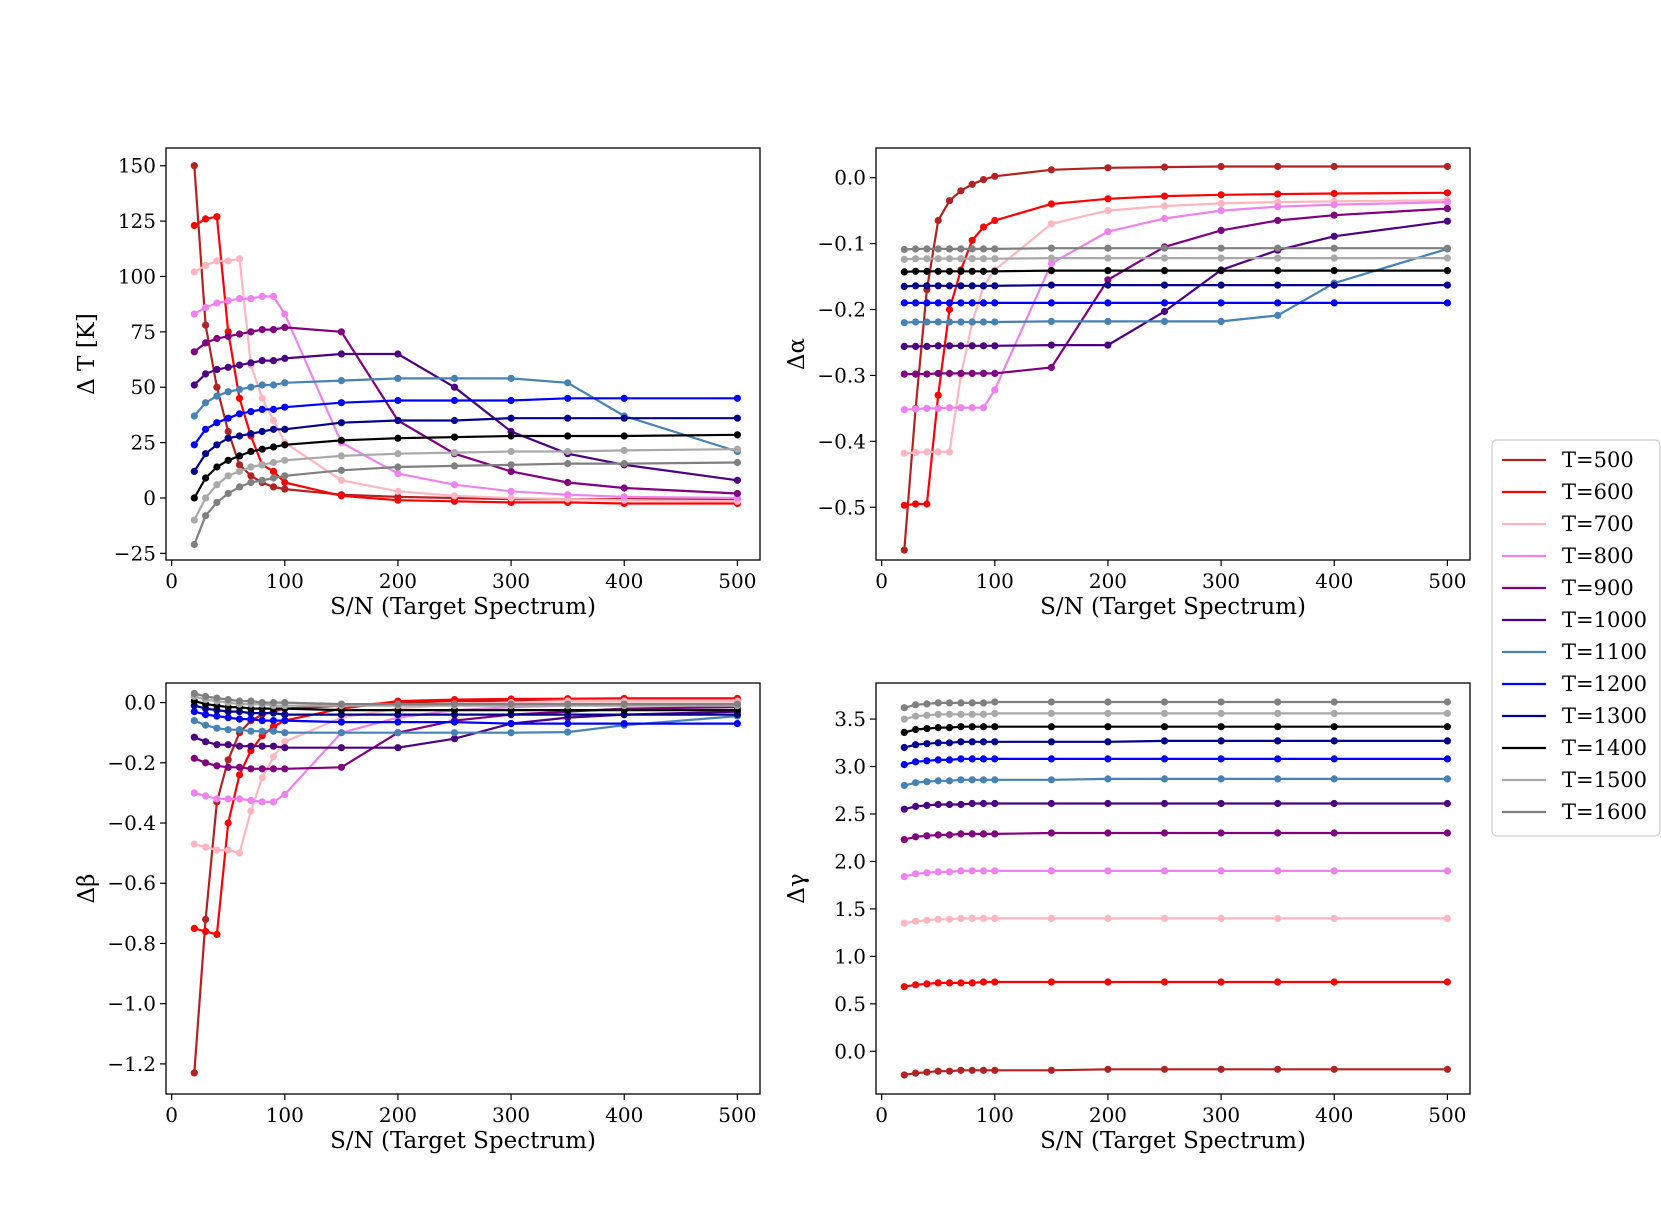 This screenshot has width=1661, height=1224. I want to click on y-tick-label: −25, so click(135, 553).